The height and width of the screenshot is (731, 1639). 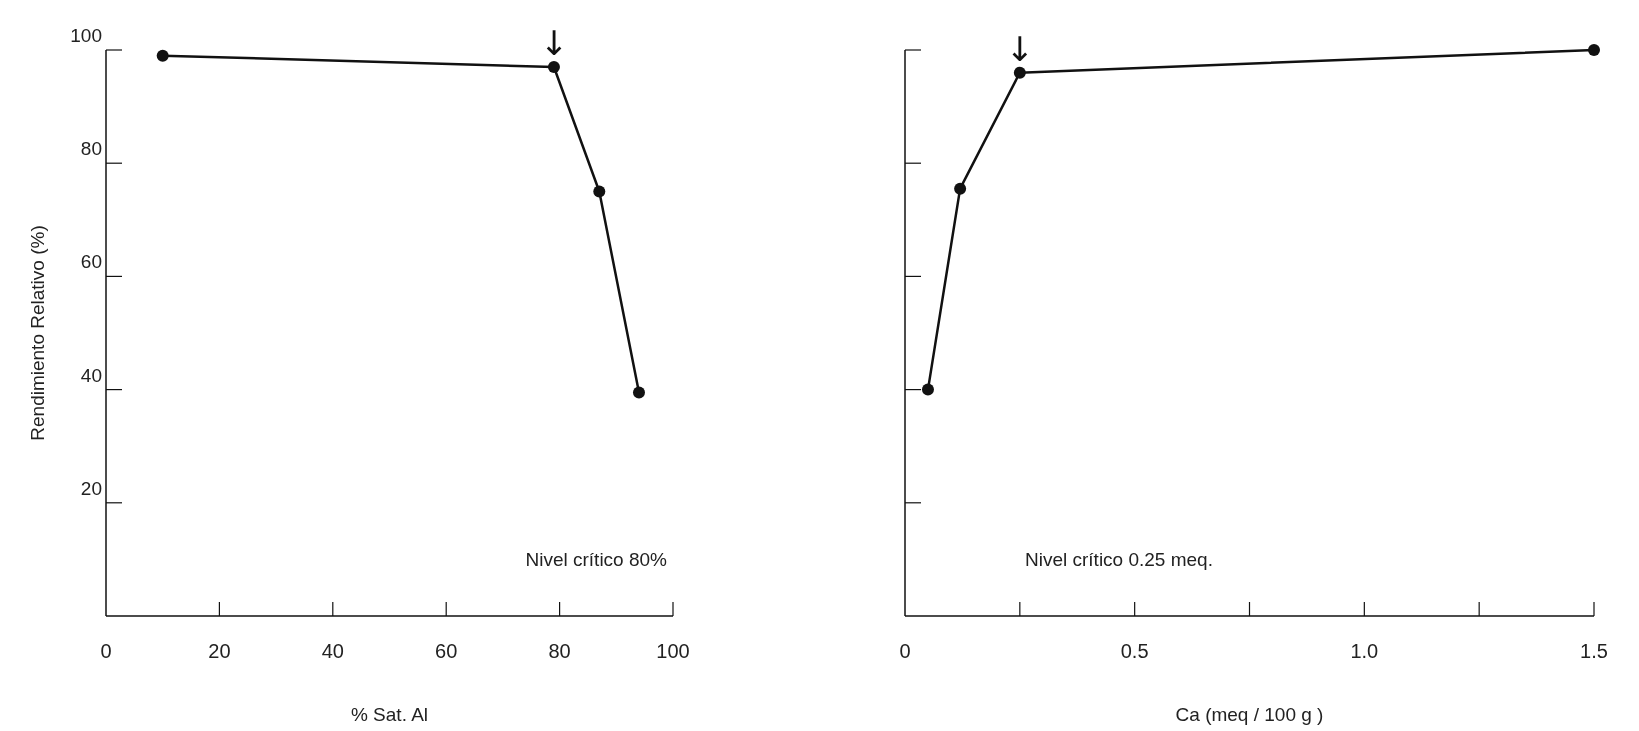 I want to click on annotation: Nivel crítico 80%, so click(x=596, y=559).